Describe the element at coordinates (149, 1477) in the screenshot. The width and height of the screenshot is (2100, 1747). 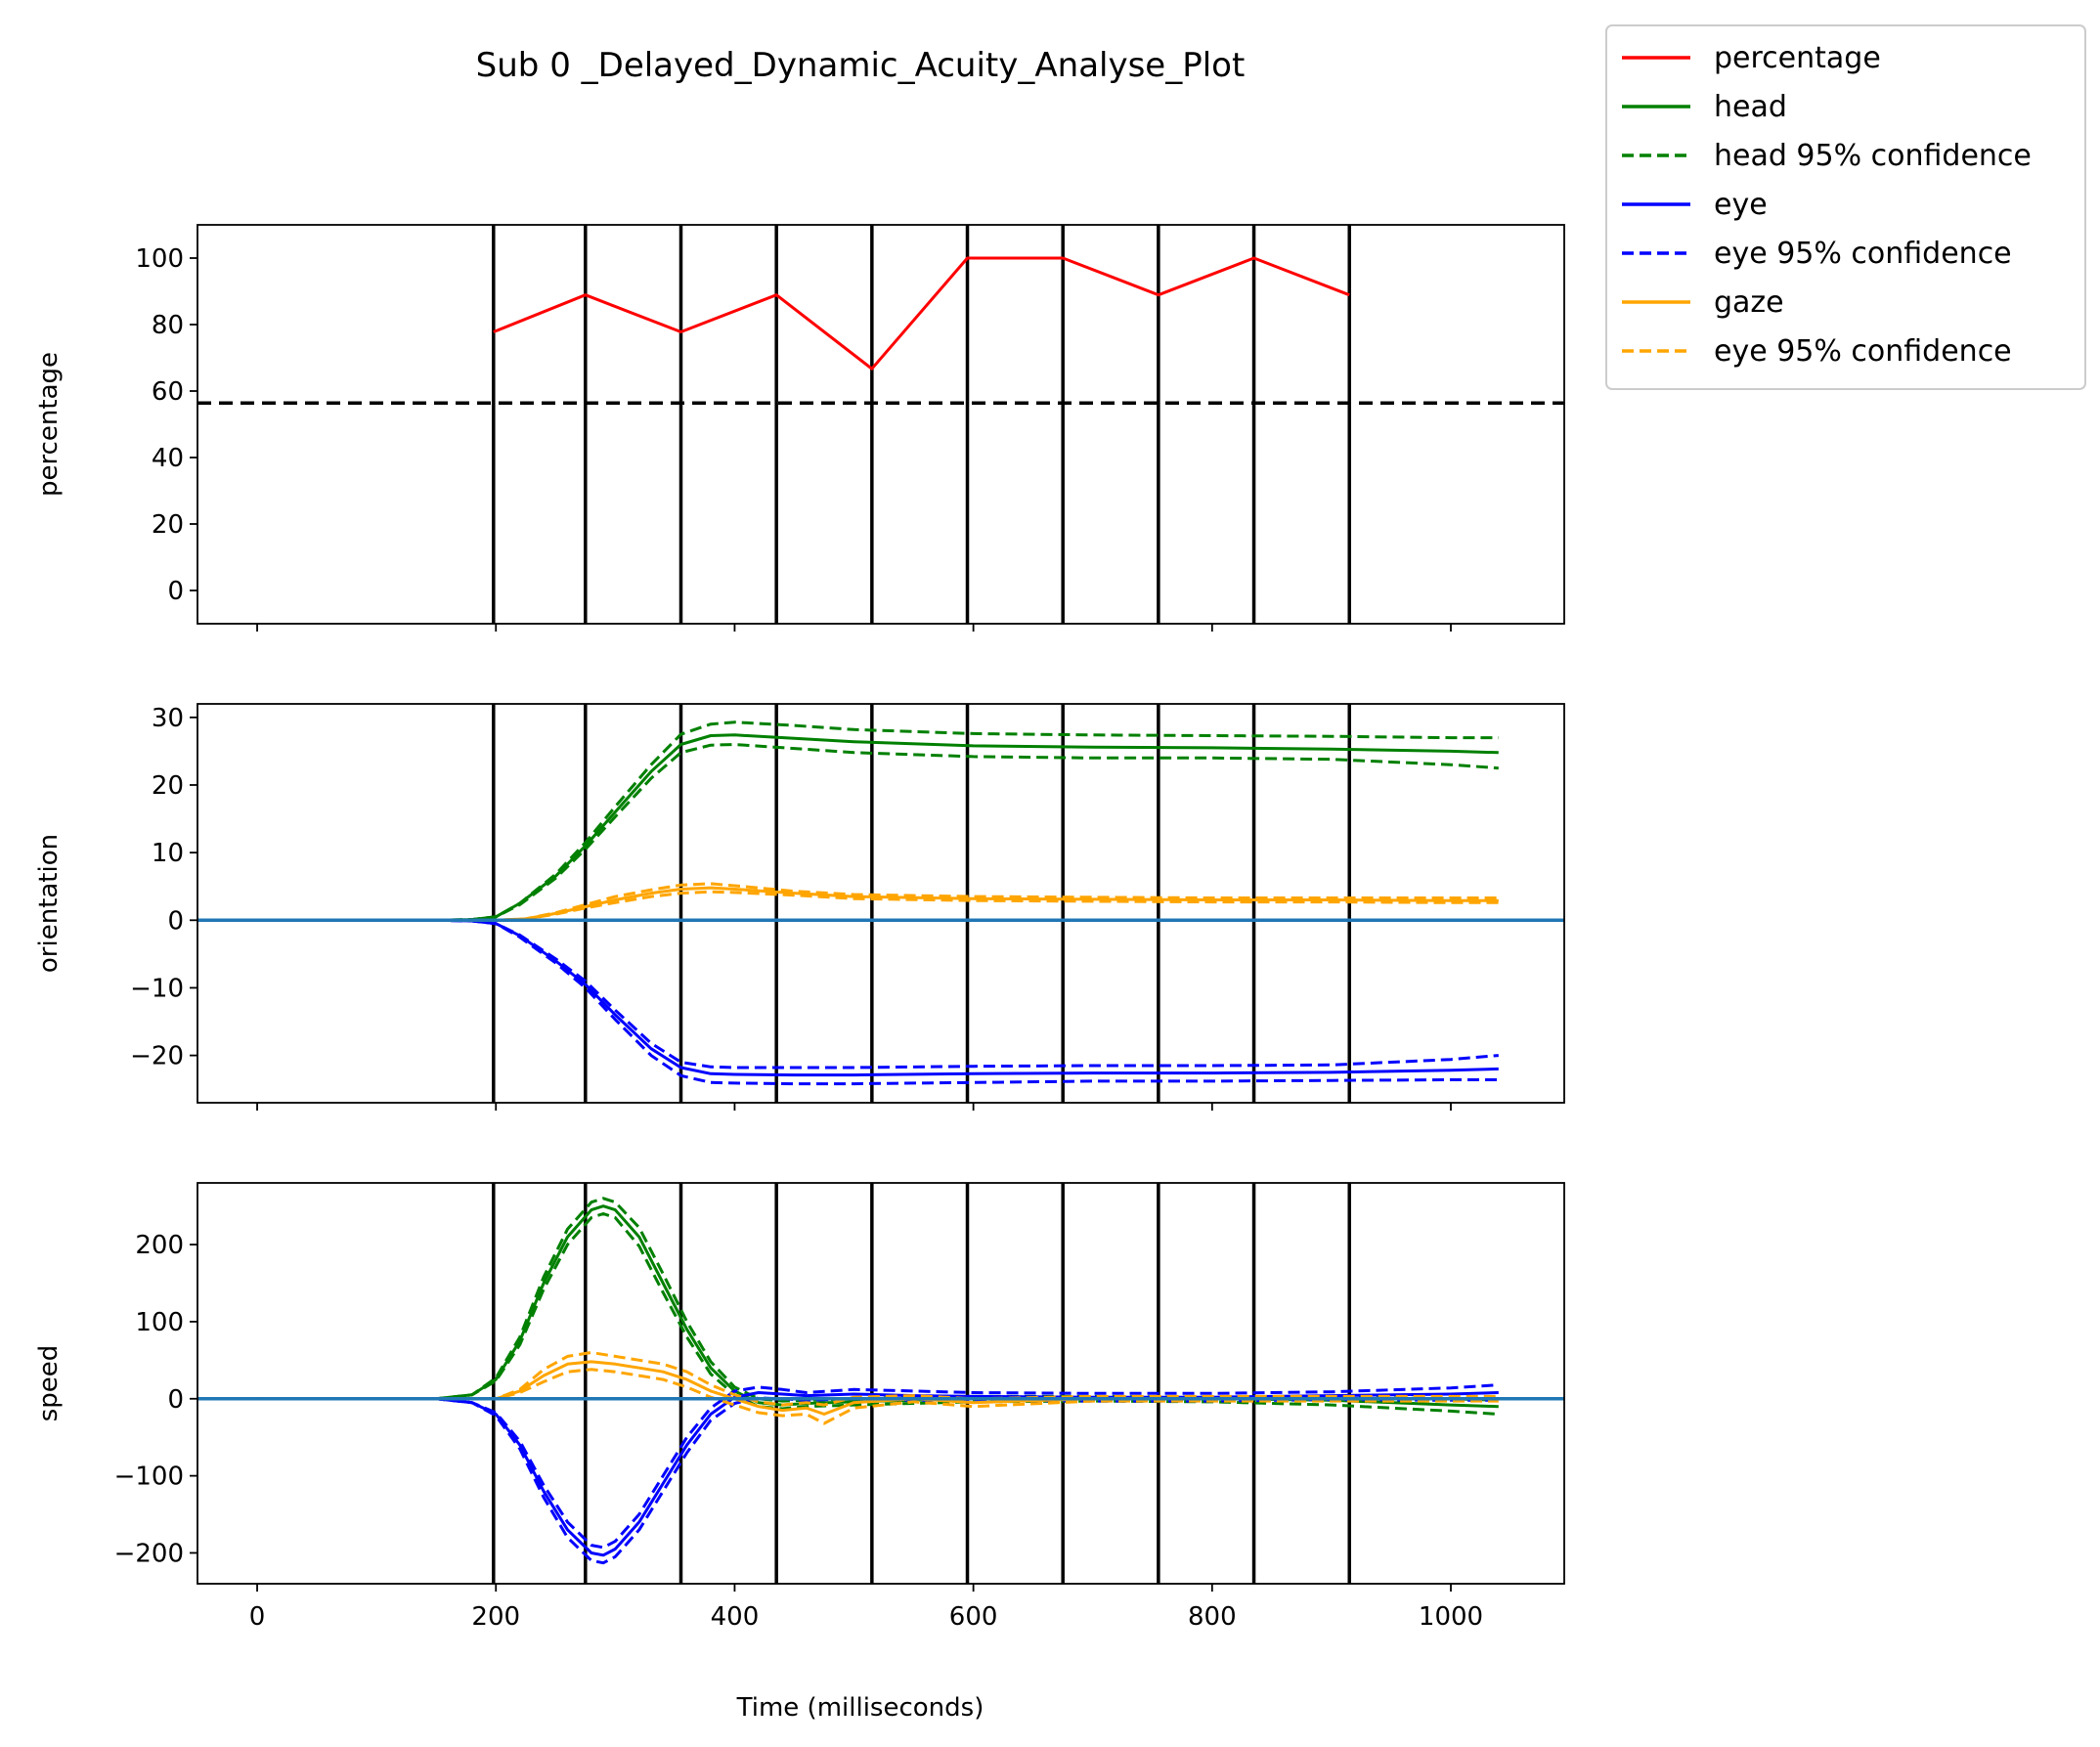
I see `y-tick-label: −100` at that location.